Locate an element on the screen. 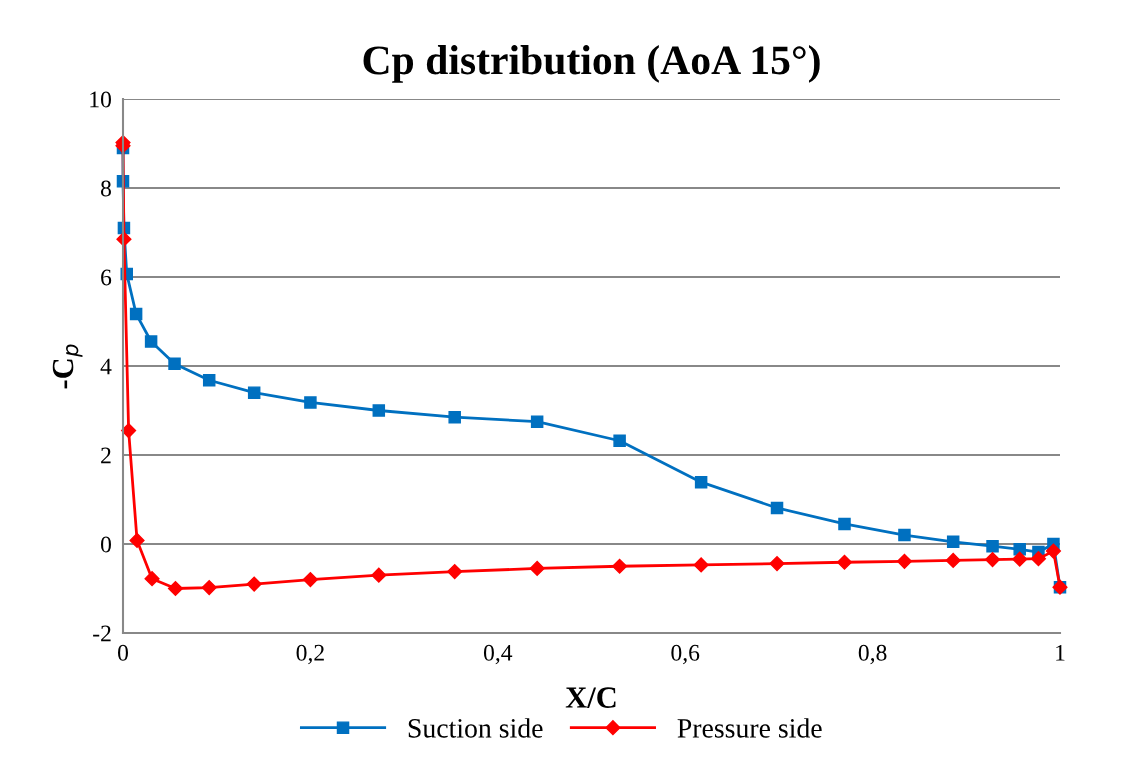 The height and width of the screenshot is (760, 1124). y-tick-label: 10 is located at coordinates (100, 99).